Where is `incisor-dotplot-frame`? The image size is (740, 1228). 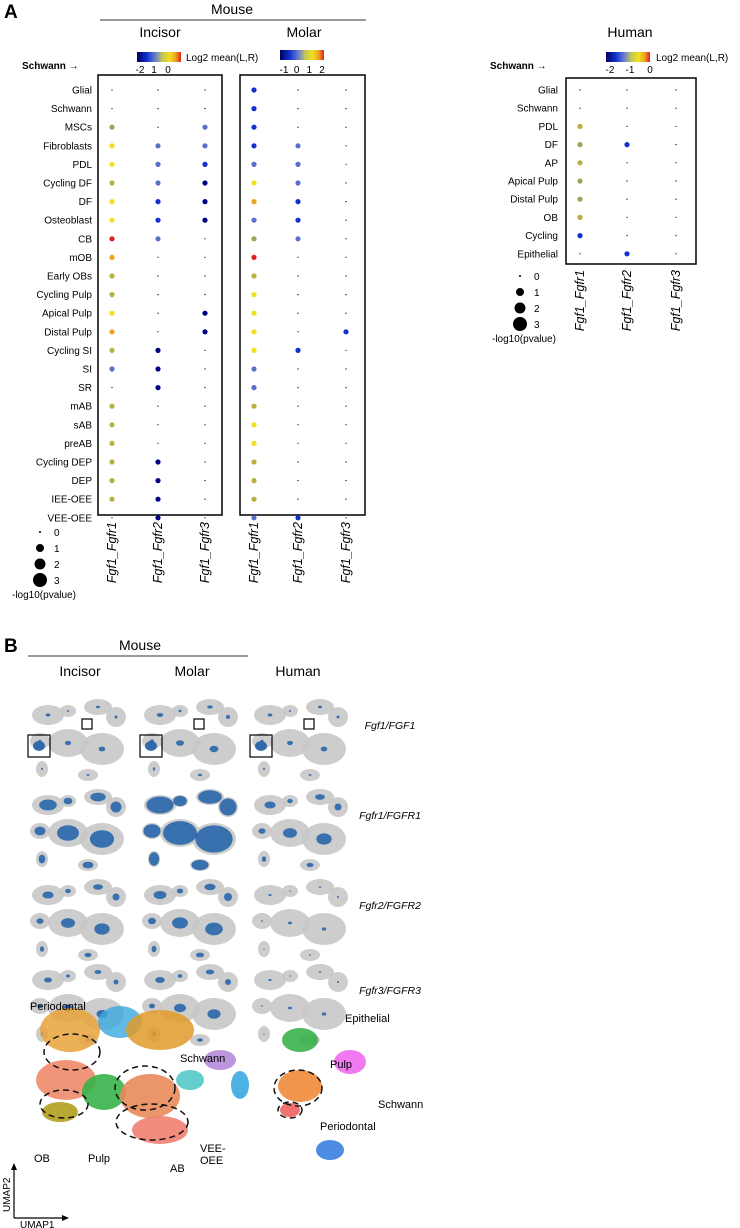 incisor-dotplot-frame is located at coordinates (160, 295).